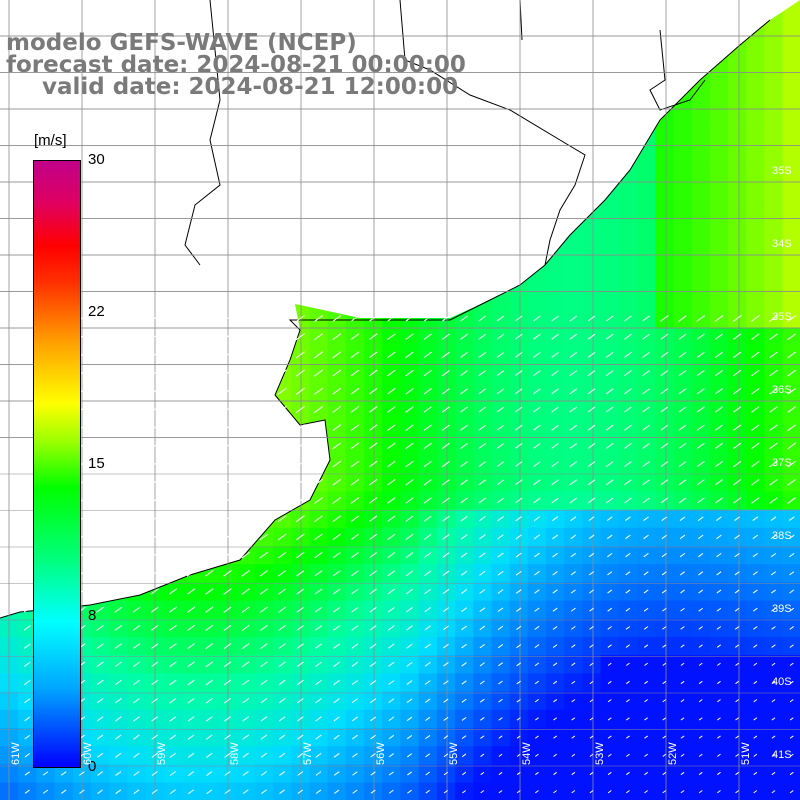  Describe the element at coordinates (181, 43) in the screenshot. I see `model-title: modelo GEFS-WAVE (NCEP)` at that location.